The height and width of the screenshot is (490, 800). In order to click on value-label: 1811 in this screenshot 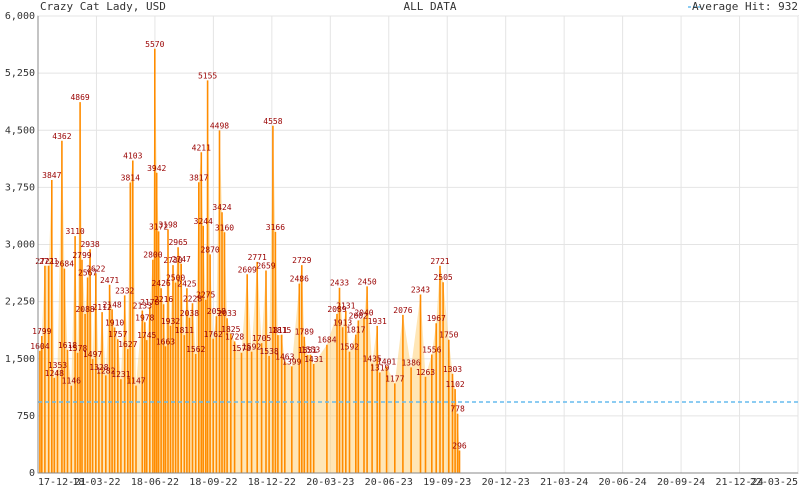, I will do `click(184, 330)`.